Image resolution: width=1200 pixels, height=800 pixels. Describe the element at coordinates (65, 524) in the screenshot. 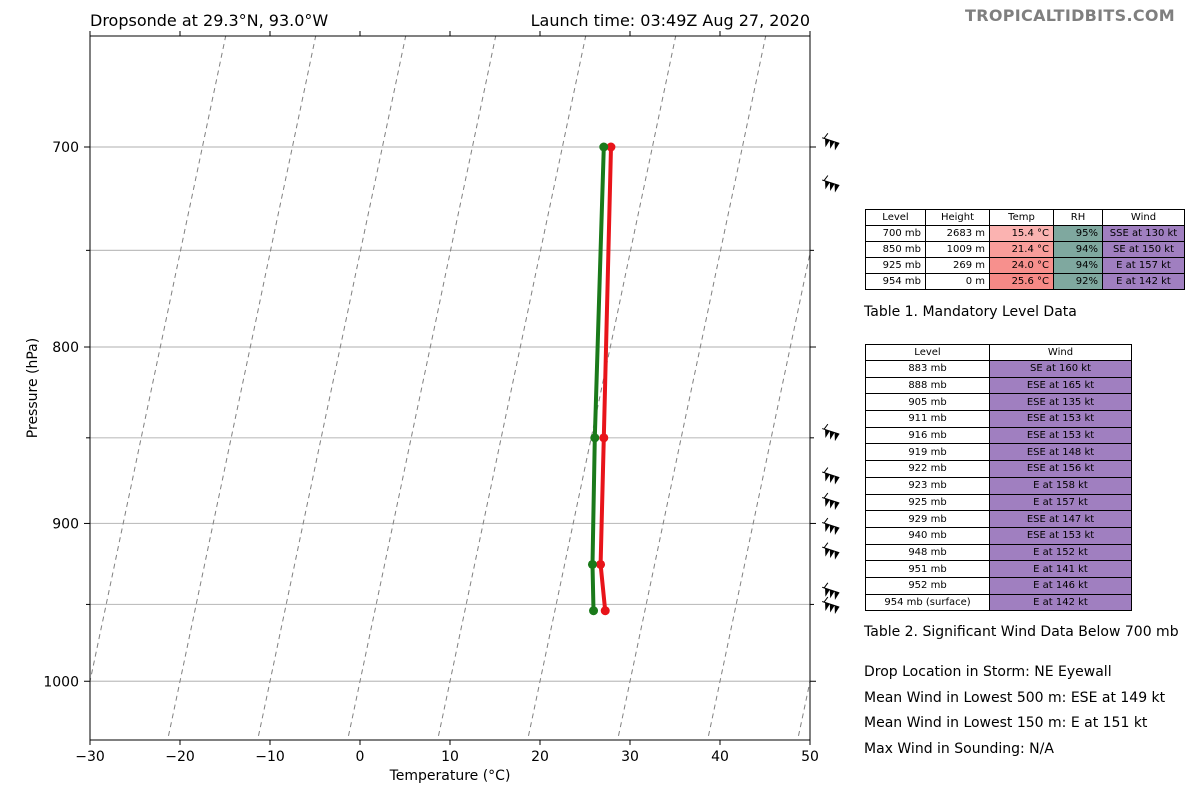

I see `y-tick-label: 900` at that location.